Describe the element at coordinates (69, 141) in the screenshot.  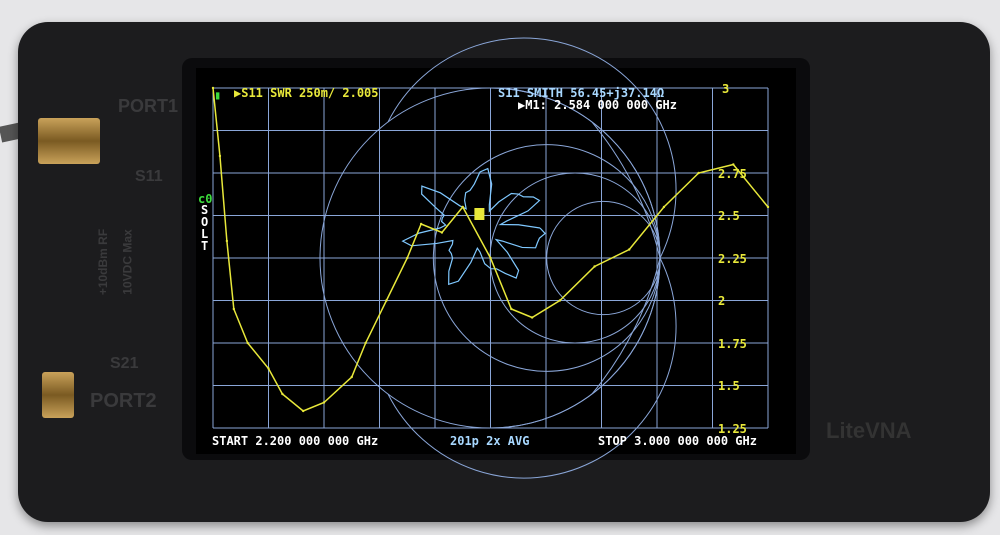
I see `port1-connector` at that location.